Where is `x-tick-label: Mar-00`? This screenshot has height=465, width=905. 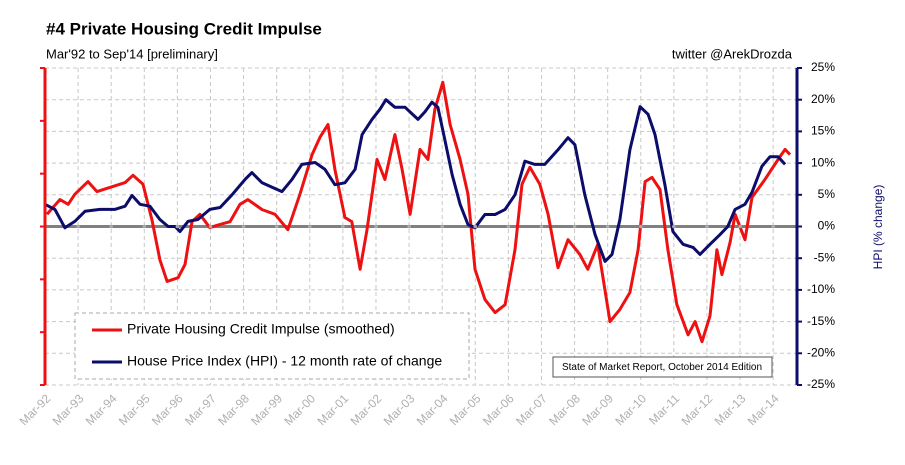 x-tick-label: Mar-00 is located at coordinates (299, 409).